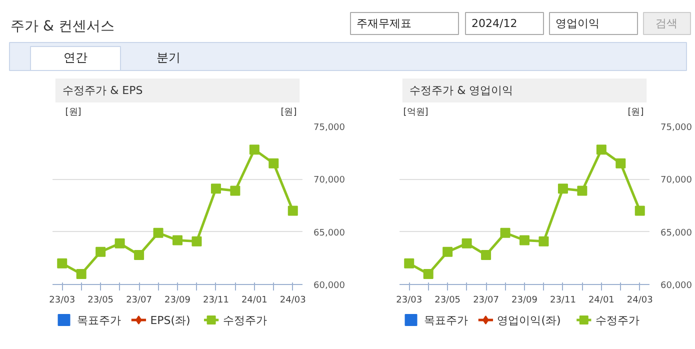  Describe the element at coordinates (76, 57) in the screenshot. I see `text: 연간` at that location.